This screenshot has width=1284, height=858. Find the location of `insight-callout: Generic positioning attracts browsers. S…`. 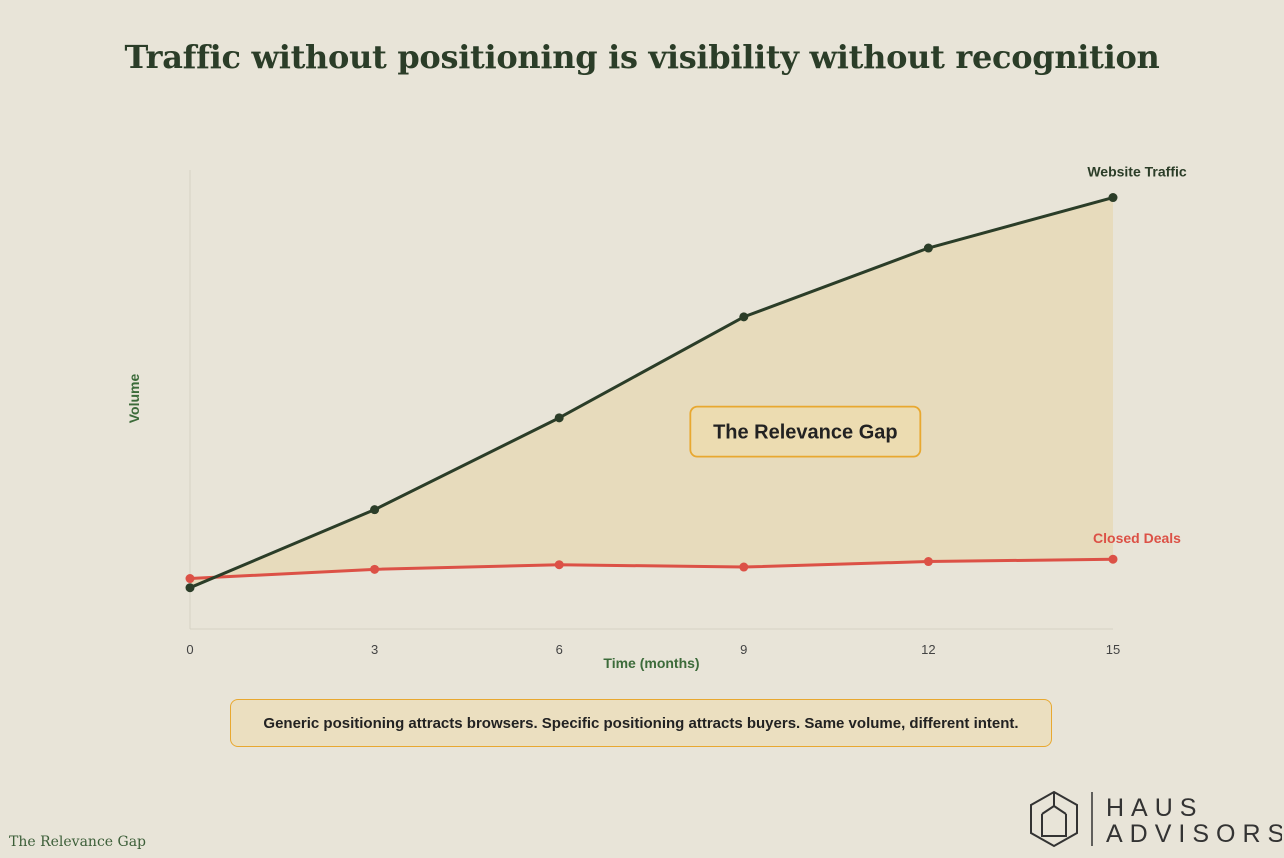

insight-callout: Generic positioning attracts browsers. S… is located at coordinates (641, 723).